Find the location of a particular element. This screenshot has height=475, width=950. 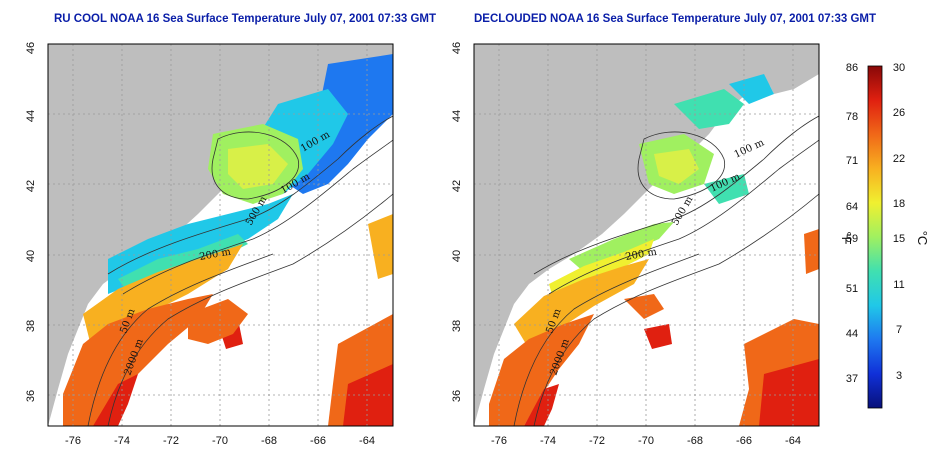

f-tick: 86 is located at coordinates (852, 68).